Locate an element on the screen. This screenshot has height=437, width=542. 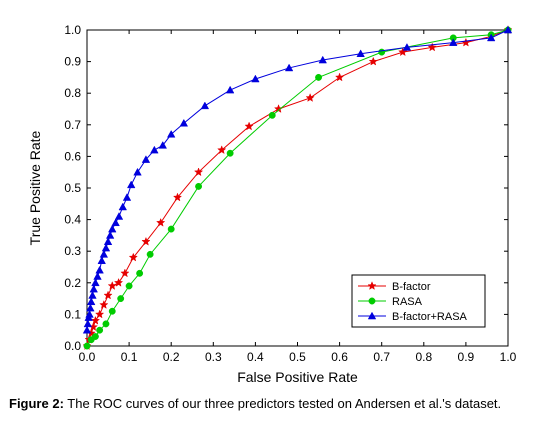
x-axis-label: False Positive Rate is located at coordinates (297, 377).